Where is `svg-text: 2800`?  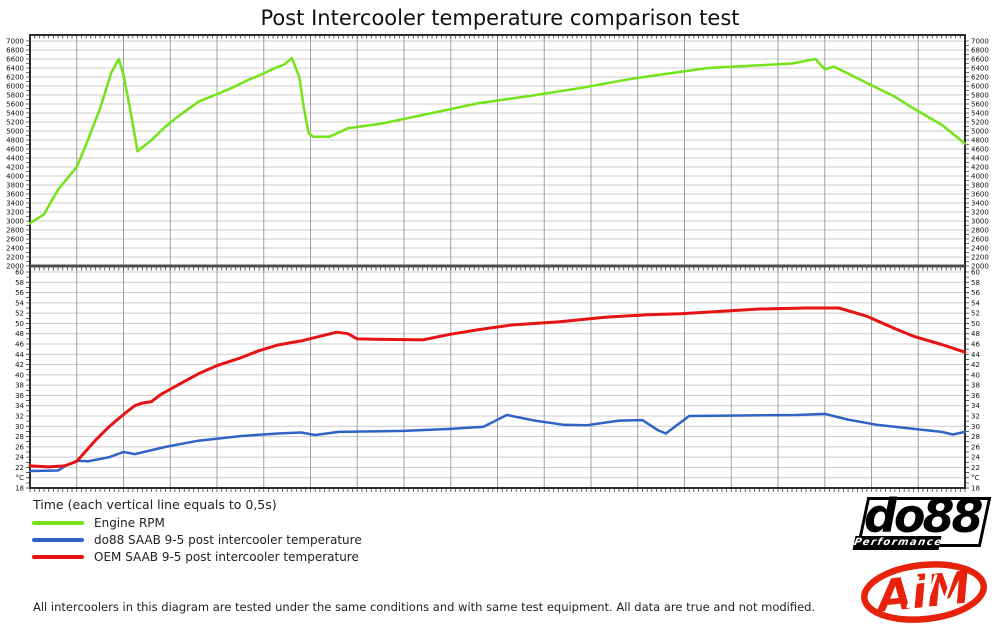 svg-text: 2800 is located at coordinates (15, 231).